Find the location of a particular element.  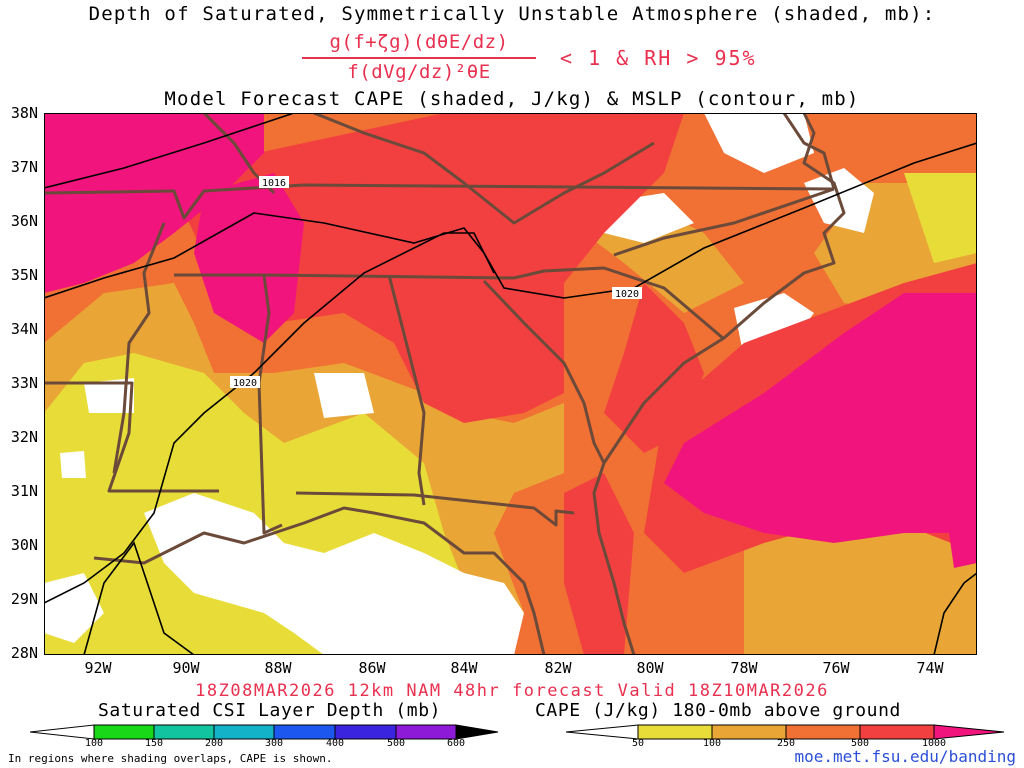

cape-tick: 100 is located at coordinates (712, 743).